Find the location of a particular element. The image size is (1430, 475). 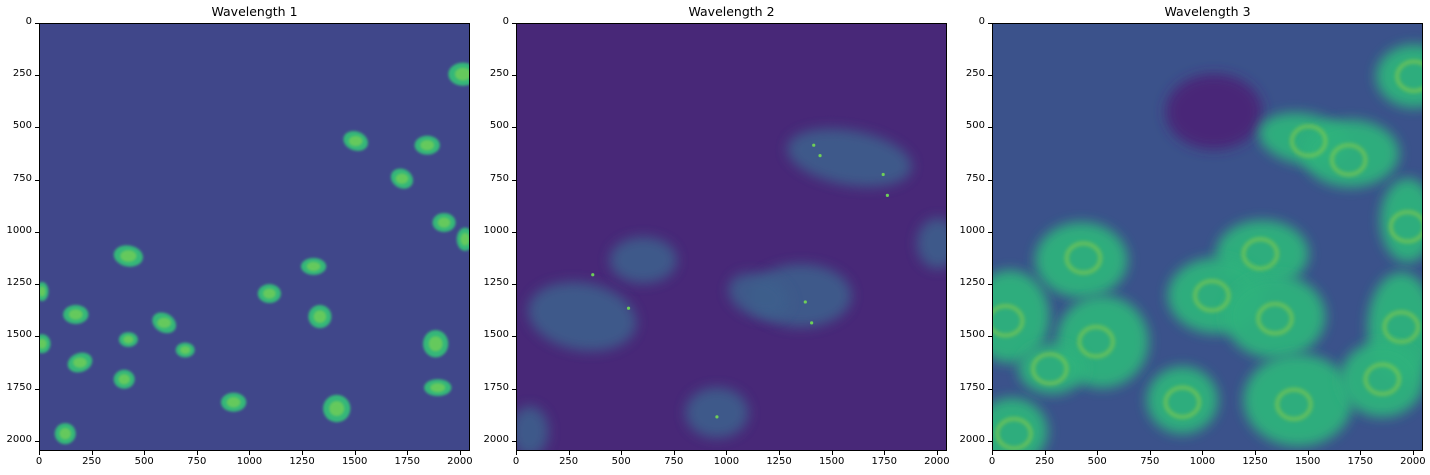

x-tick-label: 2000 is located at coordinates (937, 461).